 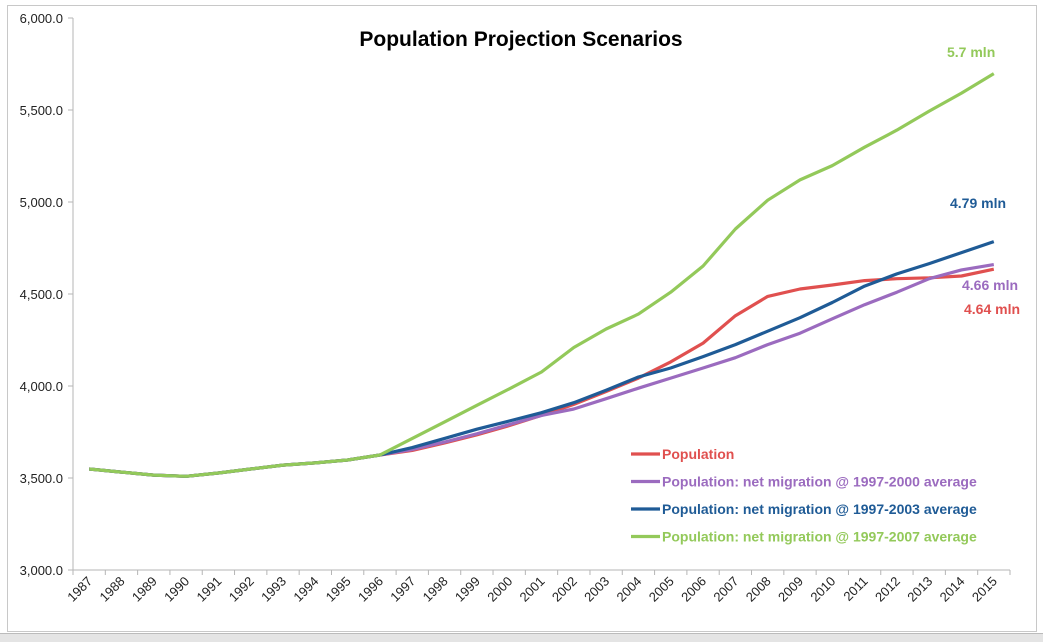 I want to click on y-tick-label: 6,000.0, so click(x=41, y=18).